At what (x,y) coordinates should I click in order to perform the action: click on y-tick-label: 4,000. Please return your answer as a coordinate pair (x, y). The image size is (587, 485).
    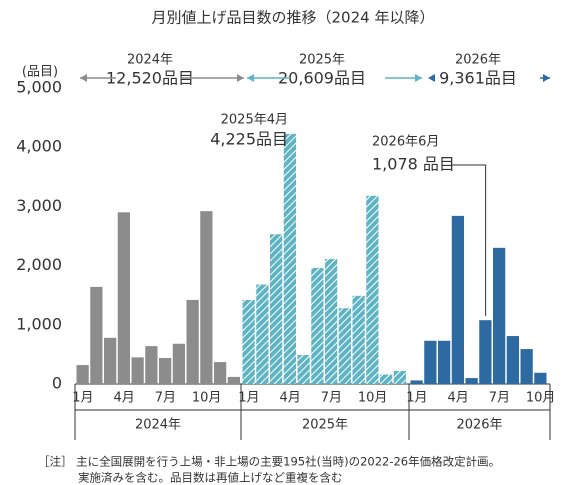
    Looking at the image, I should click on (39, 146).